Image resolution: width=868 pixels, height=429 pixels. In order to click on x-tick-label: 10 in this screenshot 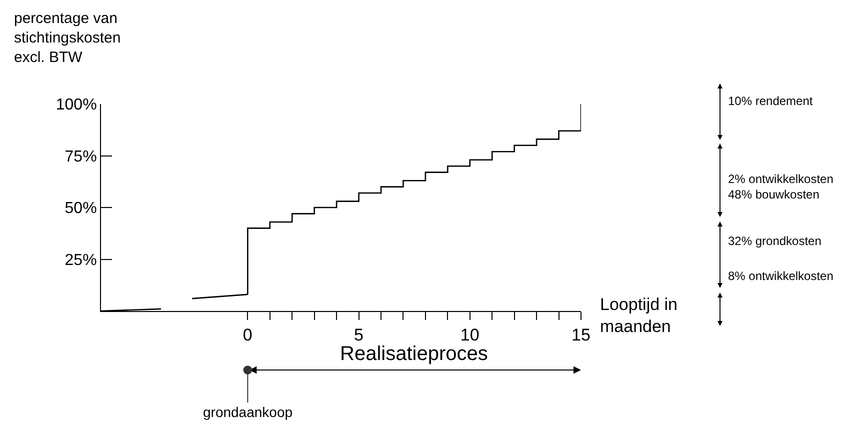, I will do `click(470, 334)`.